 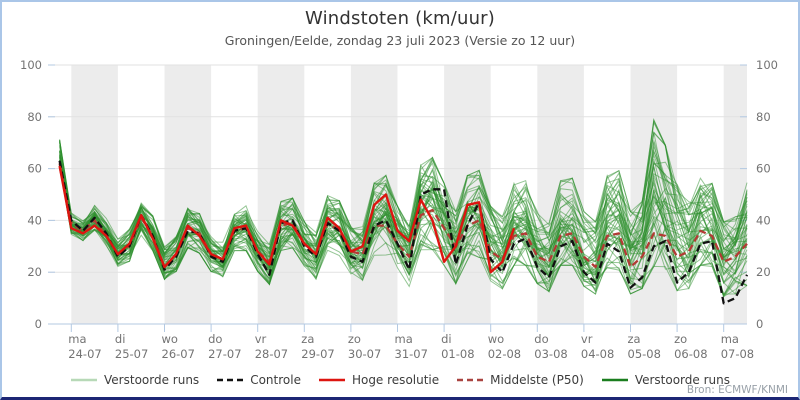 What do you see at coordinates (178, 354) in the screenshot?
I see `x-date-label: 26-07` at bounding box center [178, 354].